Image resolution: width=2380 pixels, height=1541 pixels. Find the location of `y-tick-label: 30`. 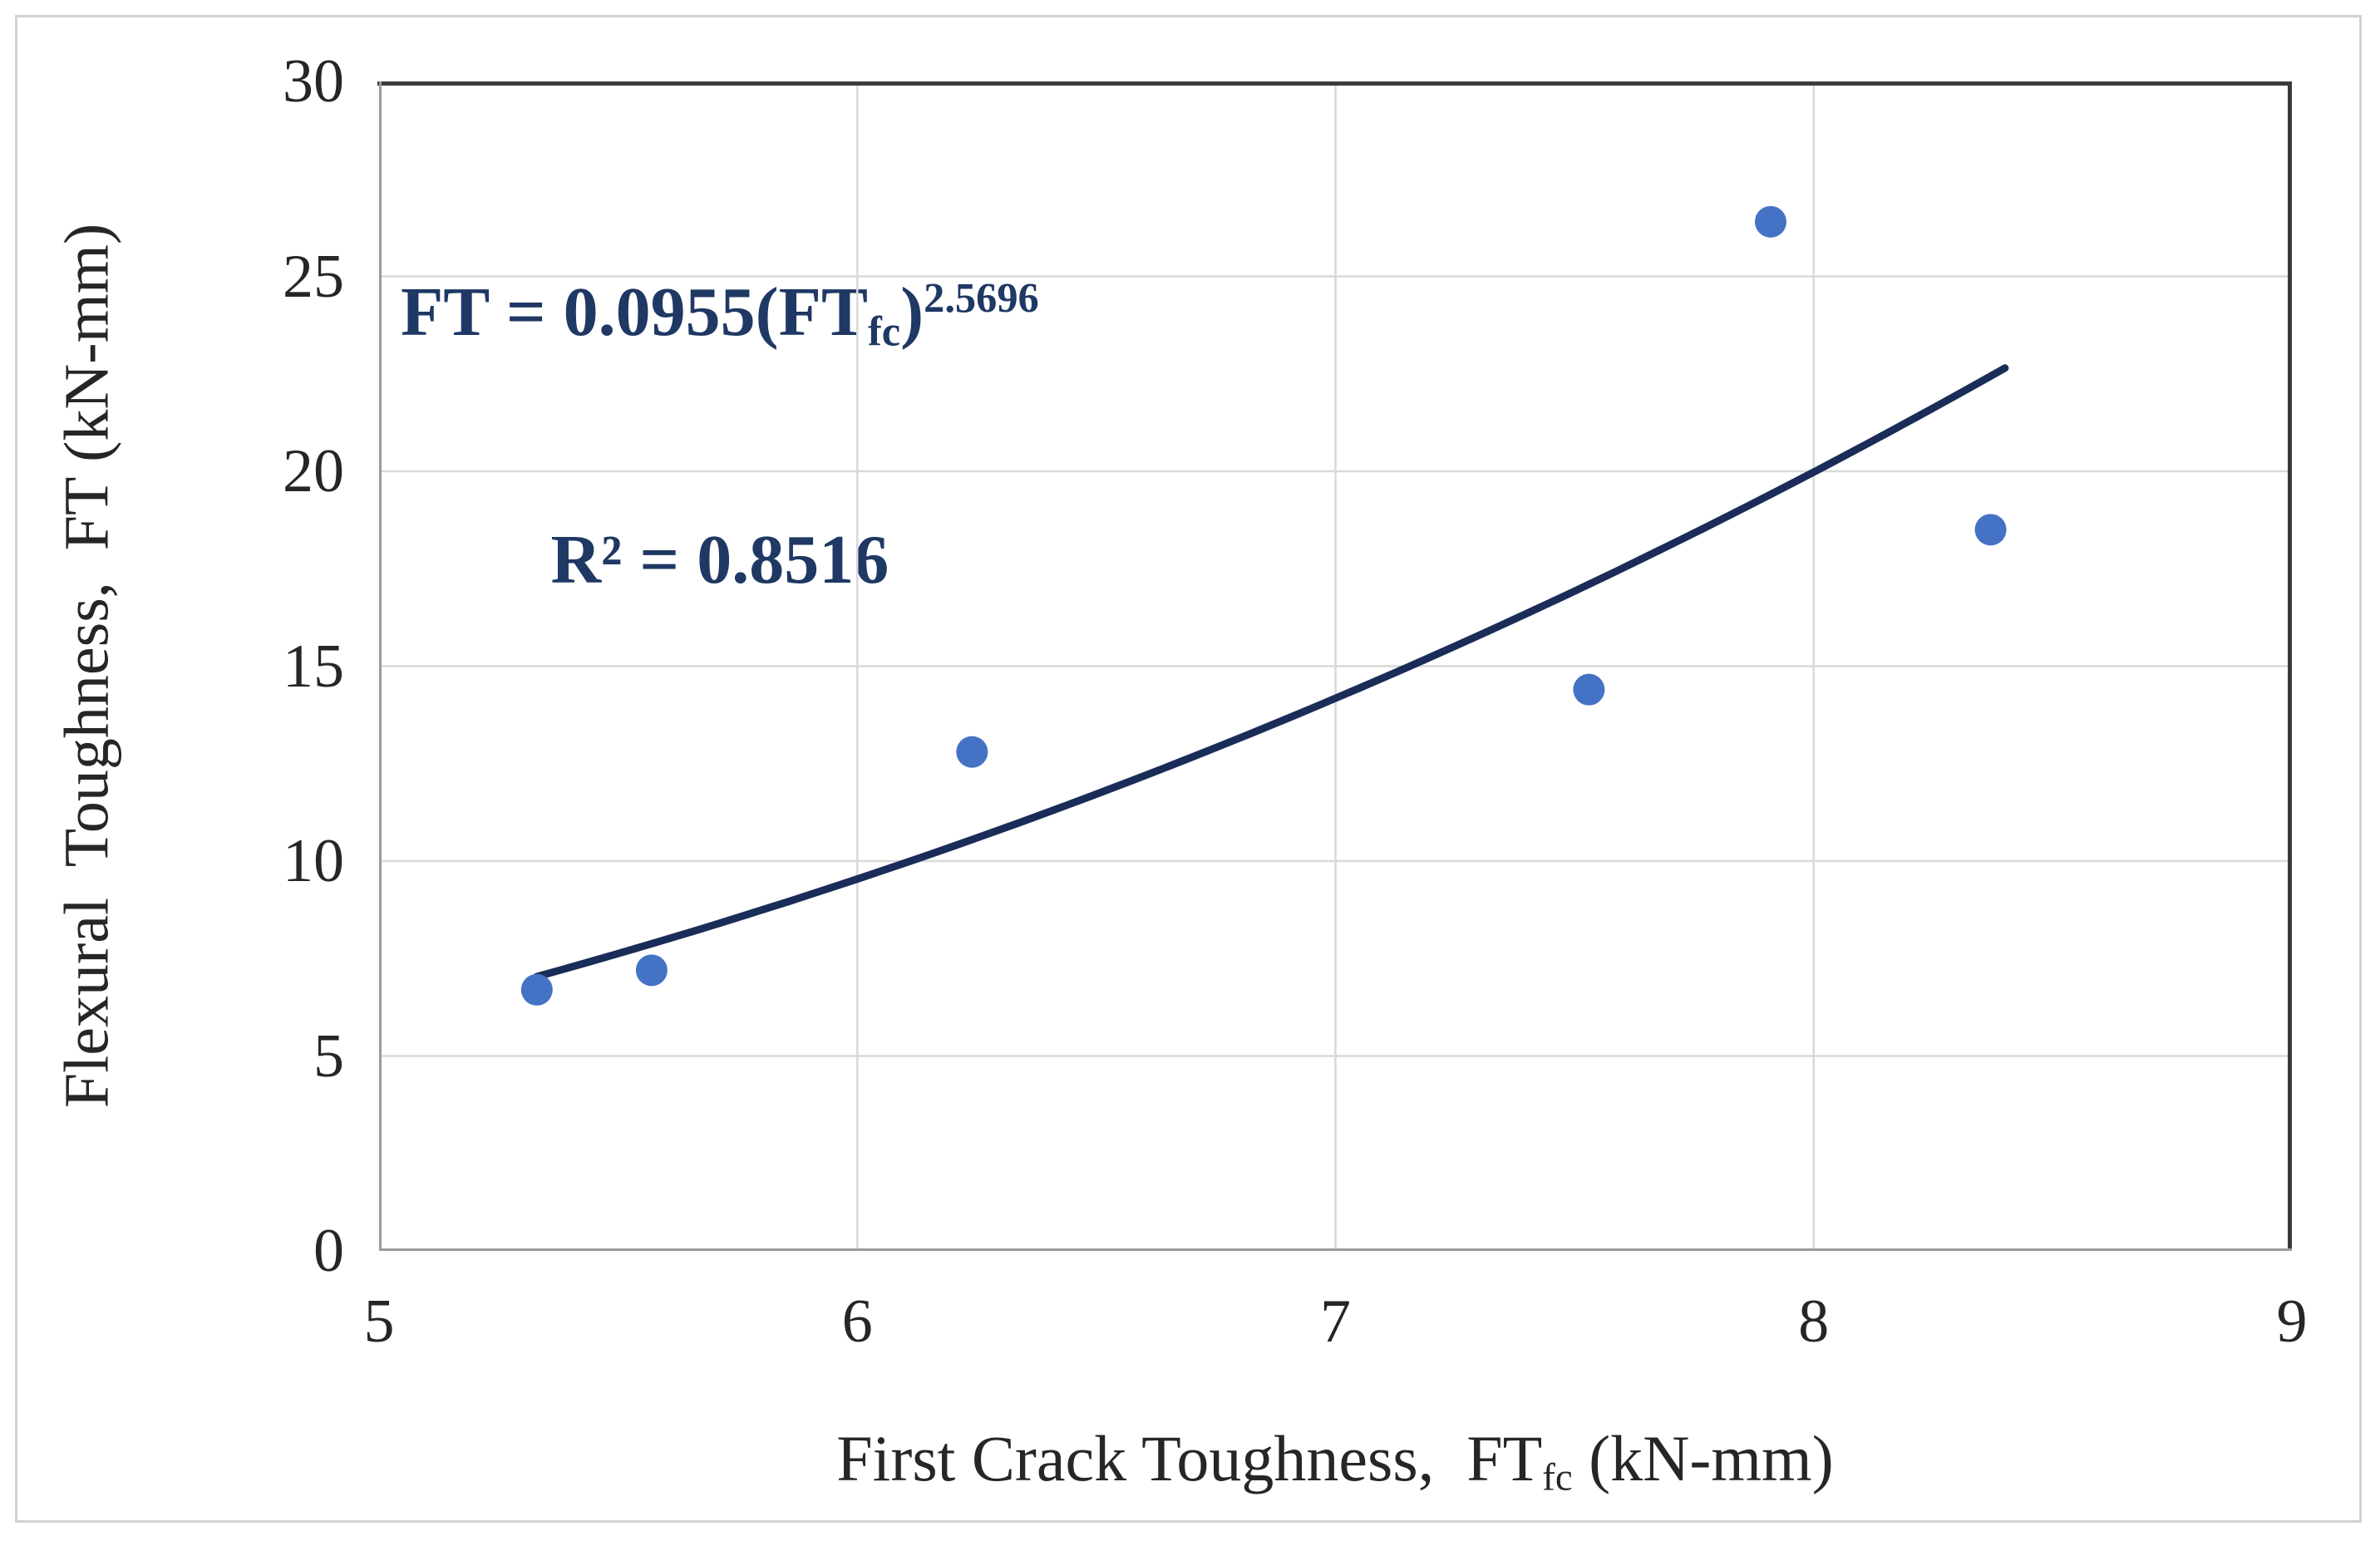

y-tick-label: 30 is located at coordinates (313, 81).